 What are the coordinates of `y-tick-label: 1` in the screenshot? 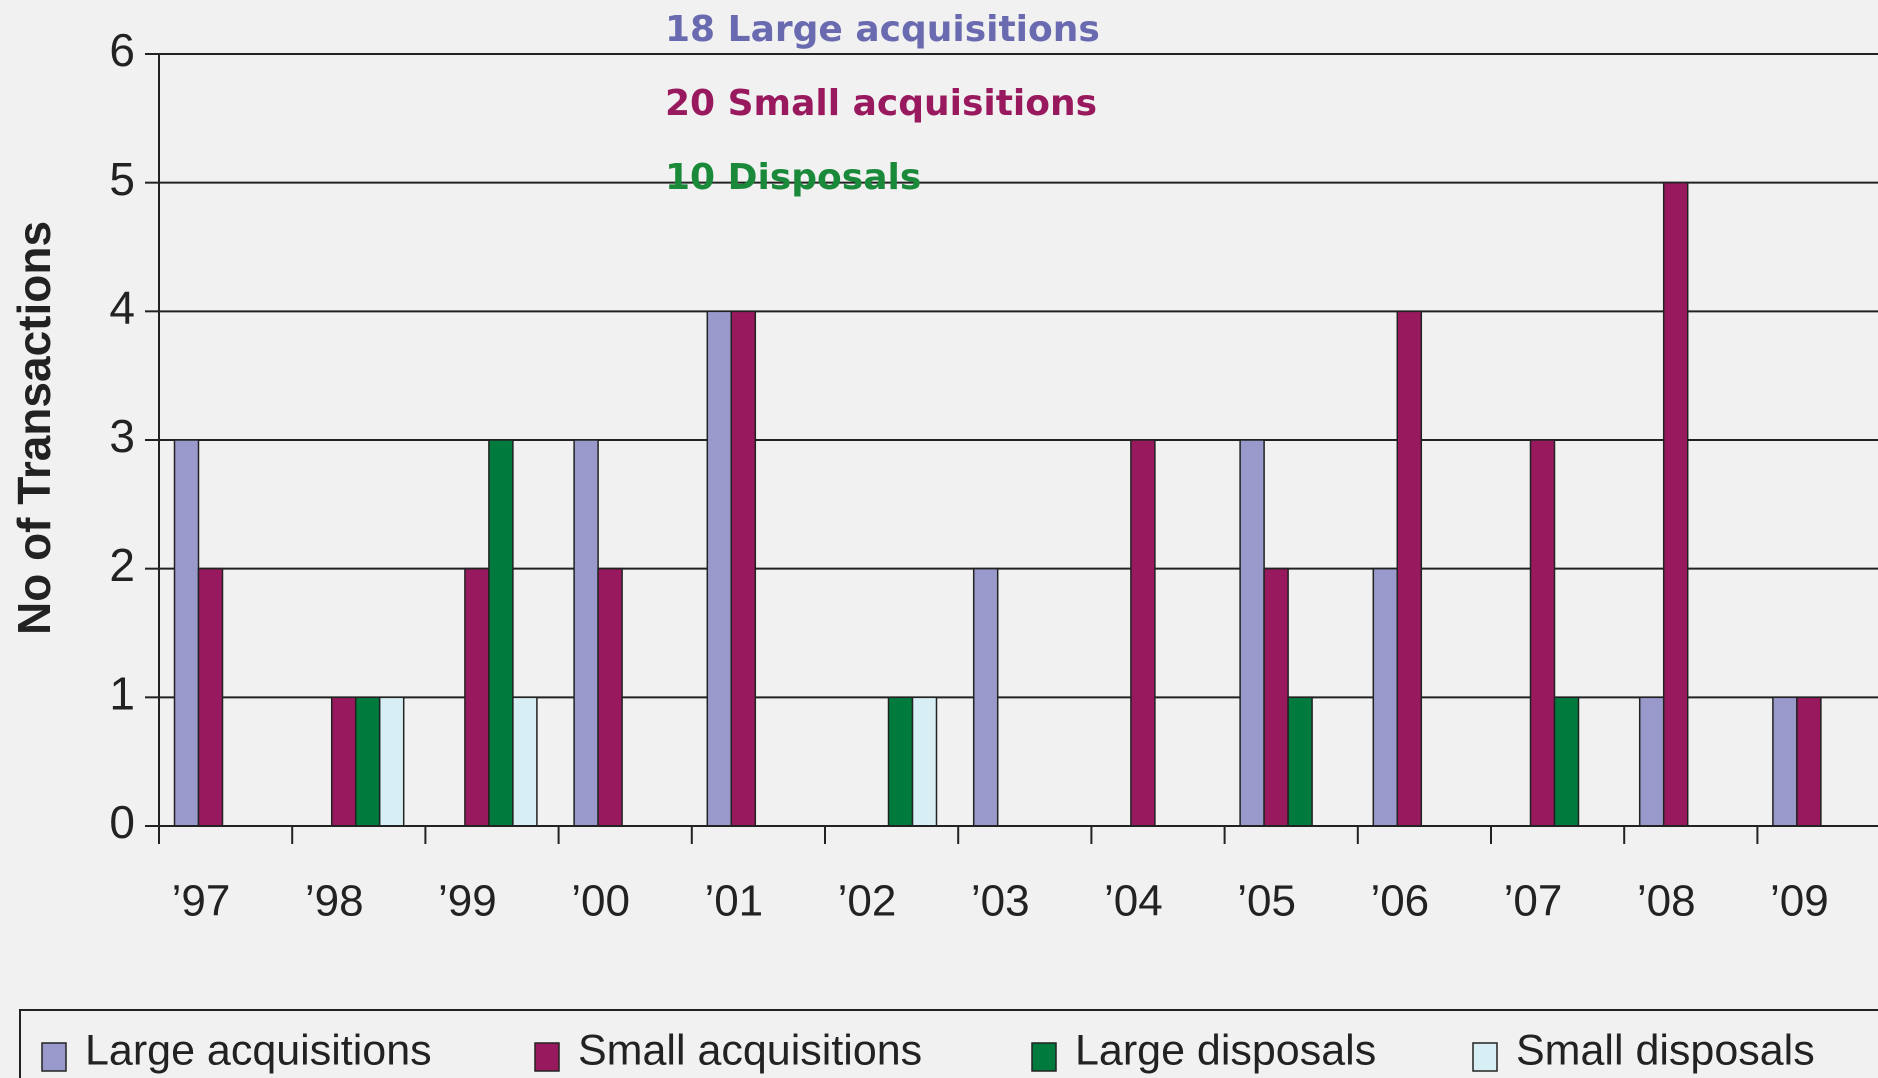 It's located at (122, 693).